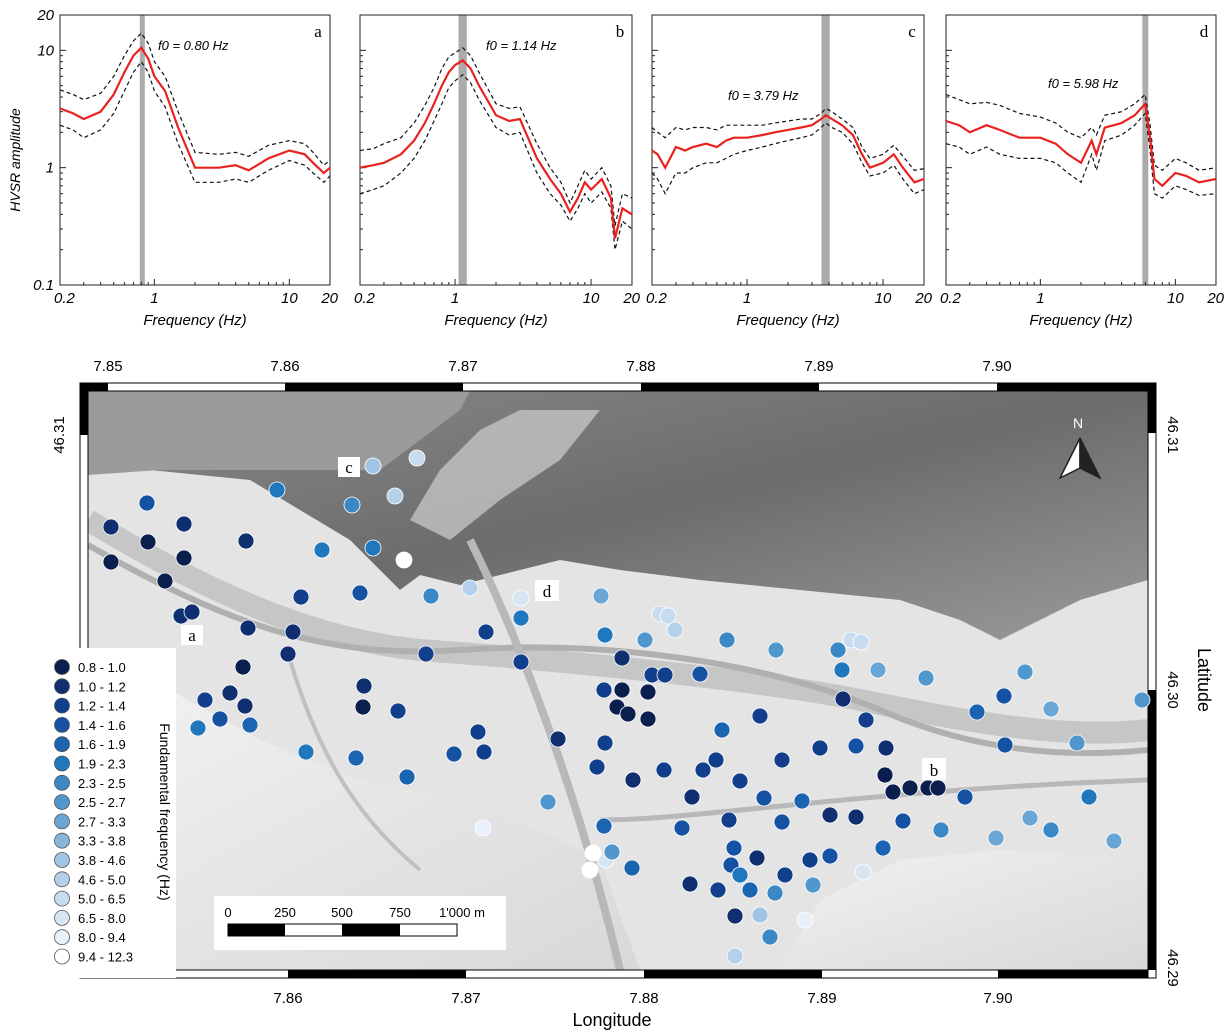 The image size is (1225, 1033). I want to click on latitude-tick-label: 46.30, so click(1172, 690).